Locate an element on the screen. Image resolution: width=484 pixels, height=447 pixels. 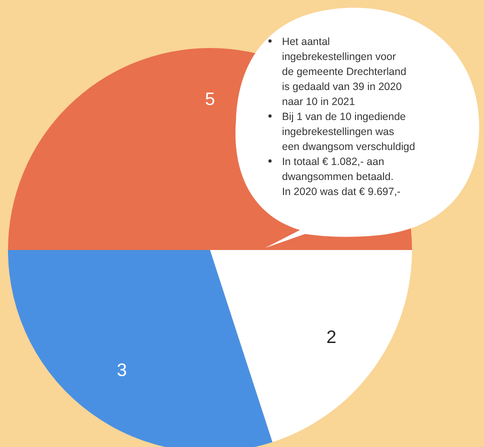
text: Het aantal ingebrekestellingen voor de gemeente Drechterland is gedaald van 39 in 2020 naar 10 in 2021 is located at coordinates (344, 72).